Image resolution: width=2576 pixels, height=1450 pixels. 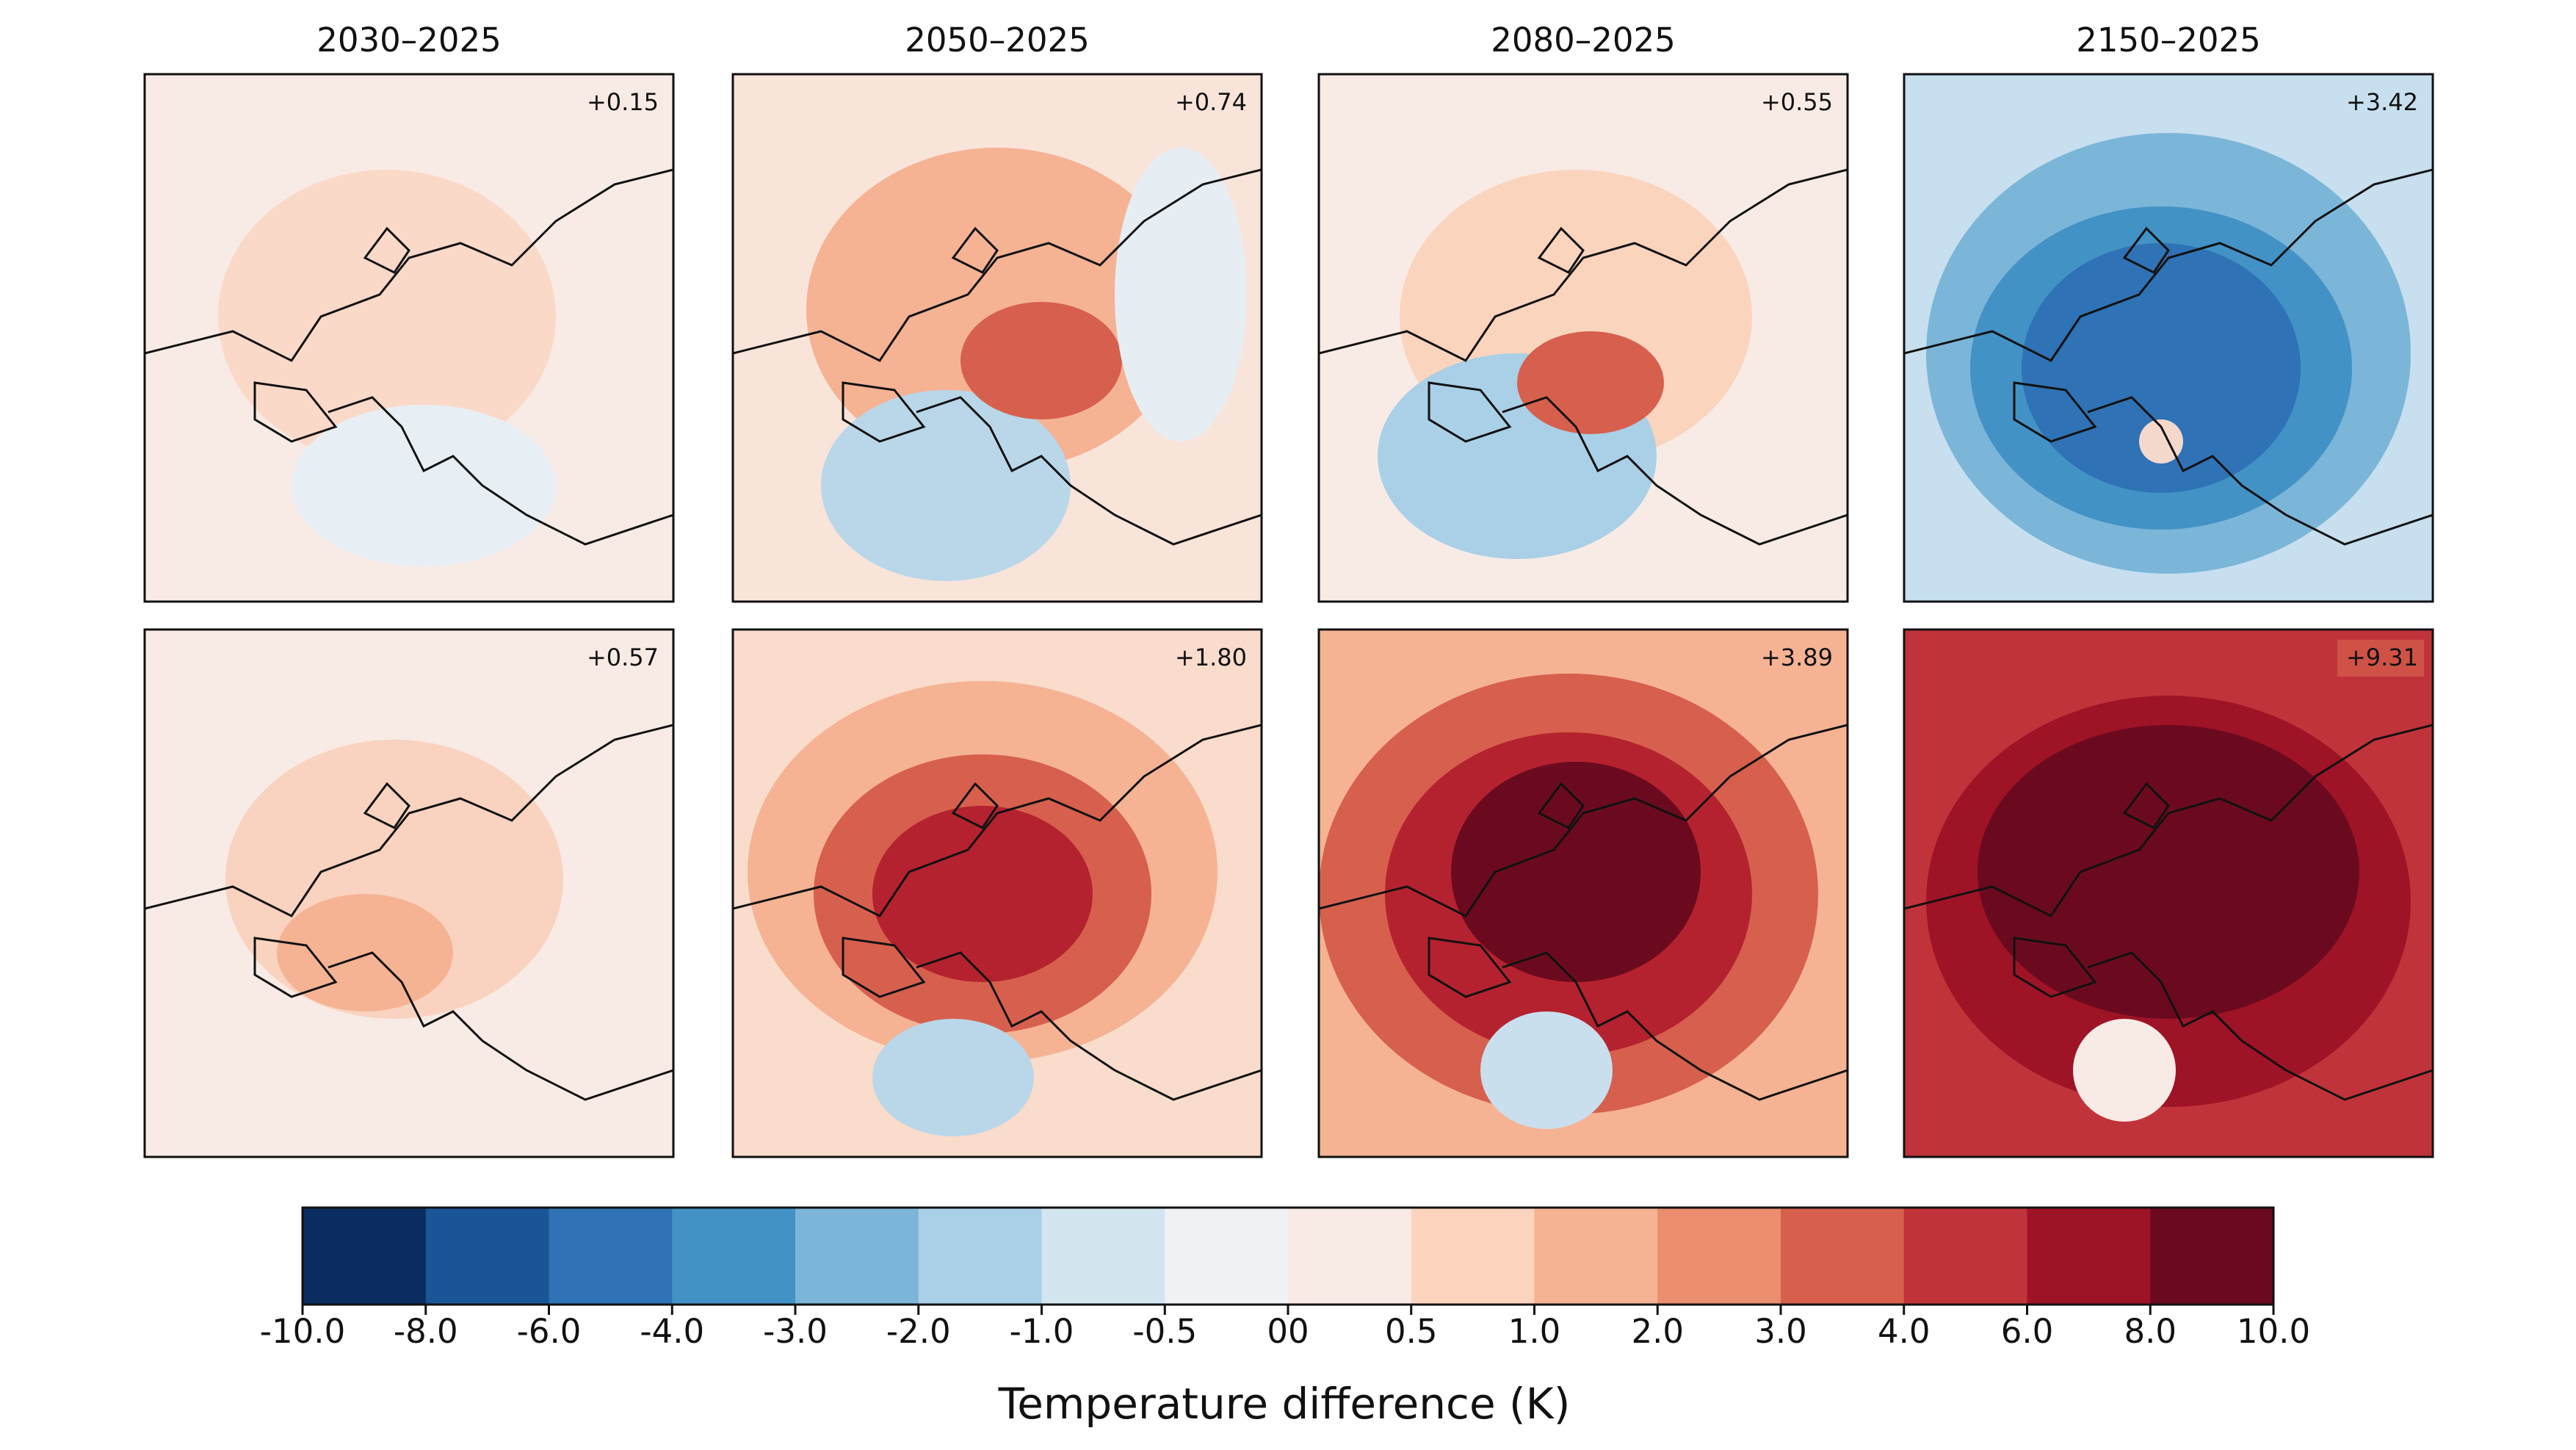 I want to click on panel-annotation: +0.57, so click(x=623, y=657).